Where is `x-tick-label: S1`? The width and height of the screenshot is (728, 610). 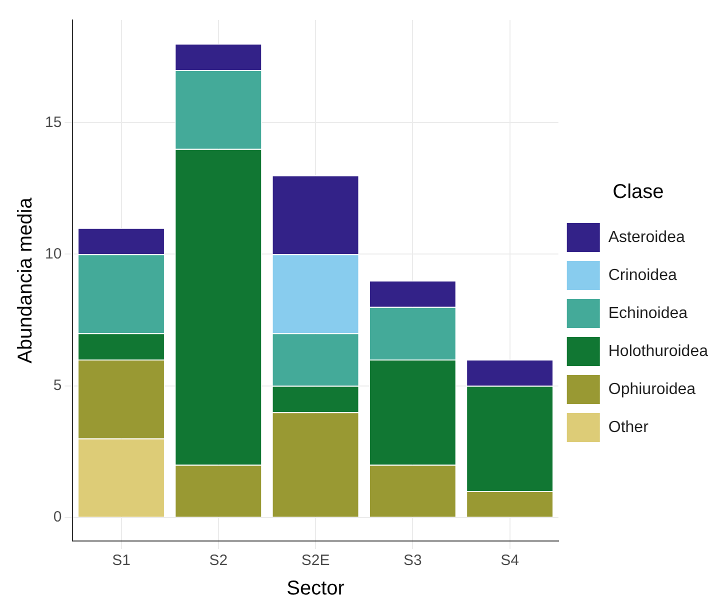 x-tick-label: S1 is located at coordinates (121, 561).